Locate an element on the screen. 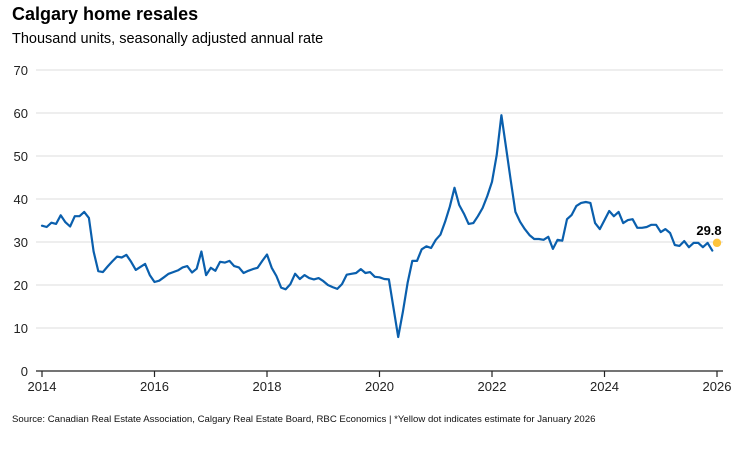 The image size is (735, 451). x-tick-label: 2016 is located at coordinates (154, 386).